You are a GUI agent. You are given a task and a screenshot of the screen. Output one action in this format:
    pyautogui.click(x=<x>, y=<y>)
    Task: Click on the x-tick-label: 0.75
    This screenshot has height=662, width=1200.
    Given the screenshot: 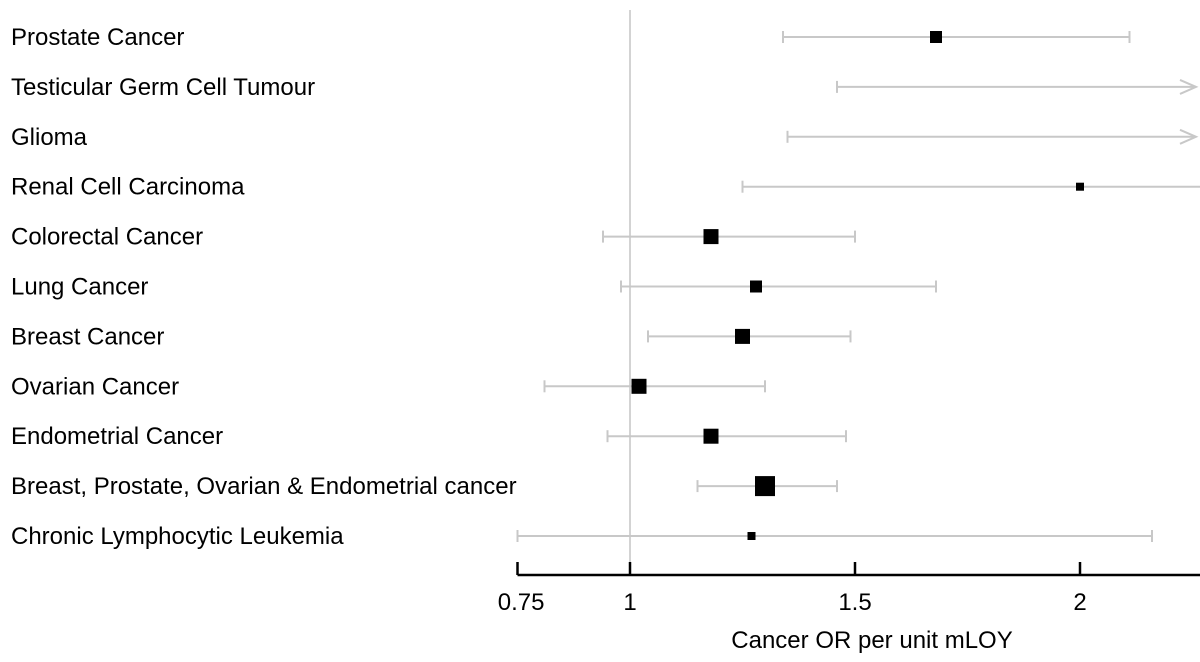 What is the action you would take?
    pyautogui.click(x=521, y=602)
    